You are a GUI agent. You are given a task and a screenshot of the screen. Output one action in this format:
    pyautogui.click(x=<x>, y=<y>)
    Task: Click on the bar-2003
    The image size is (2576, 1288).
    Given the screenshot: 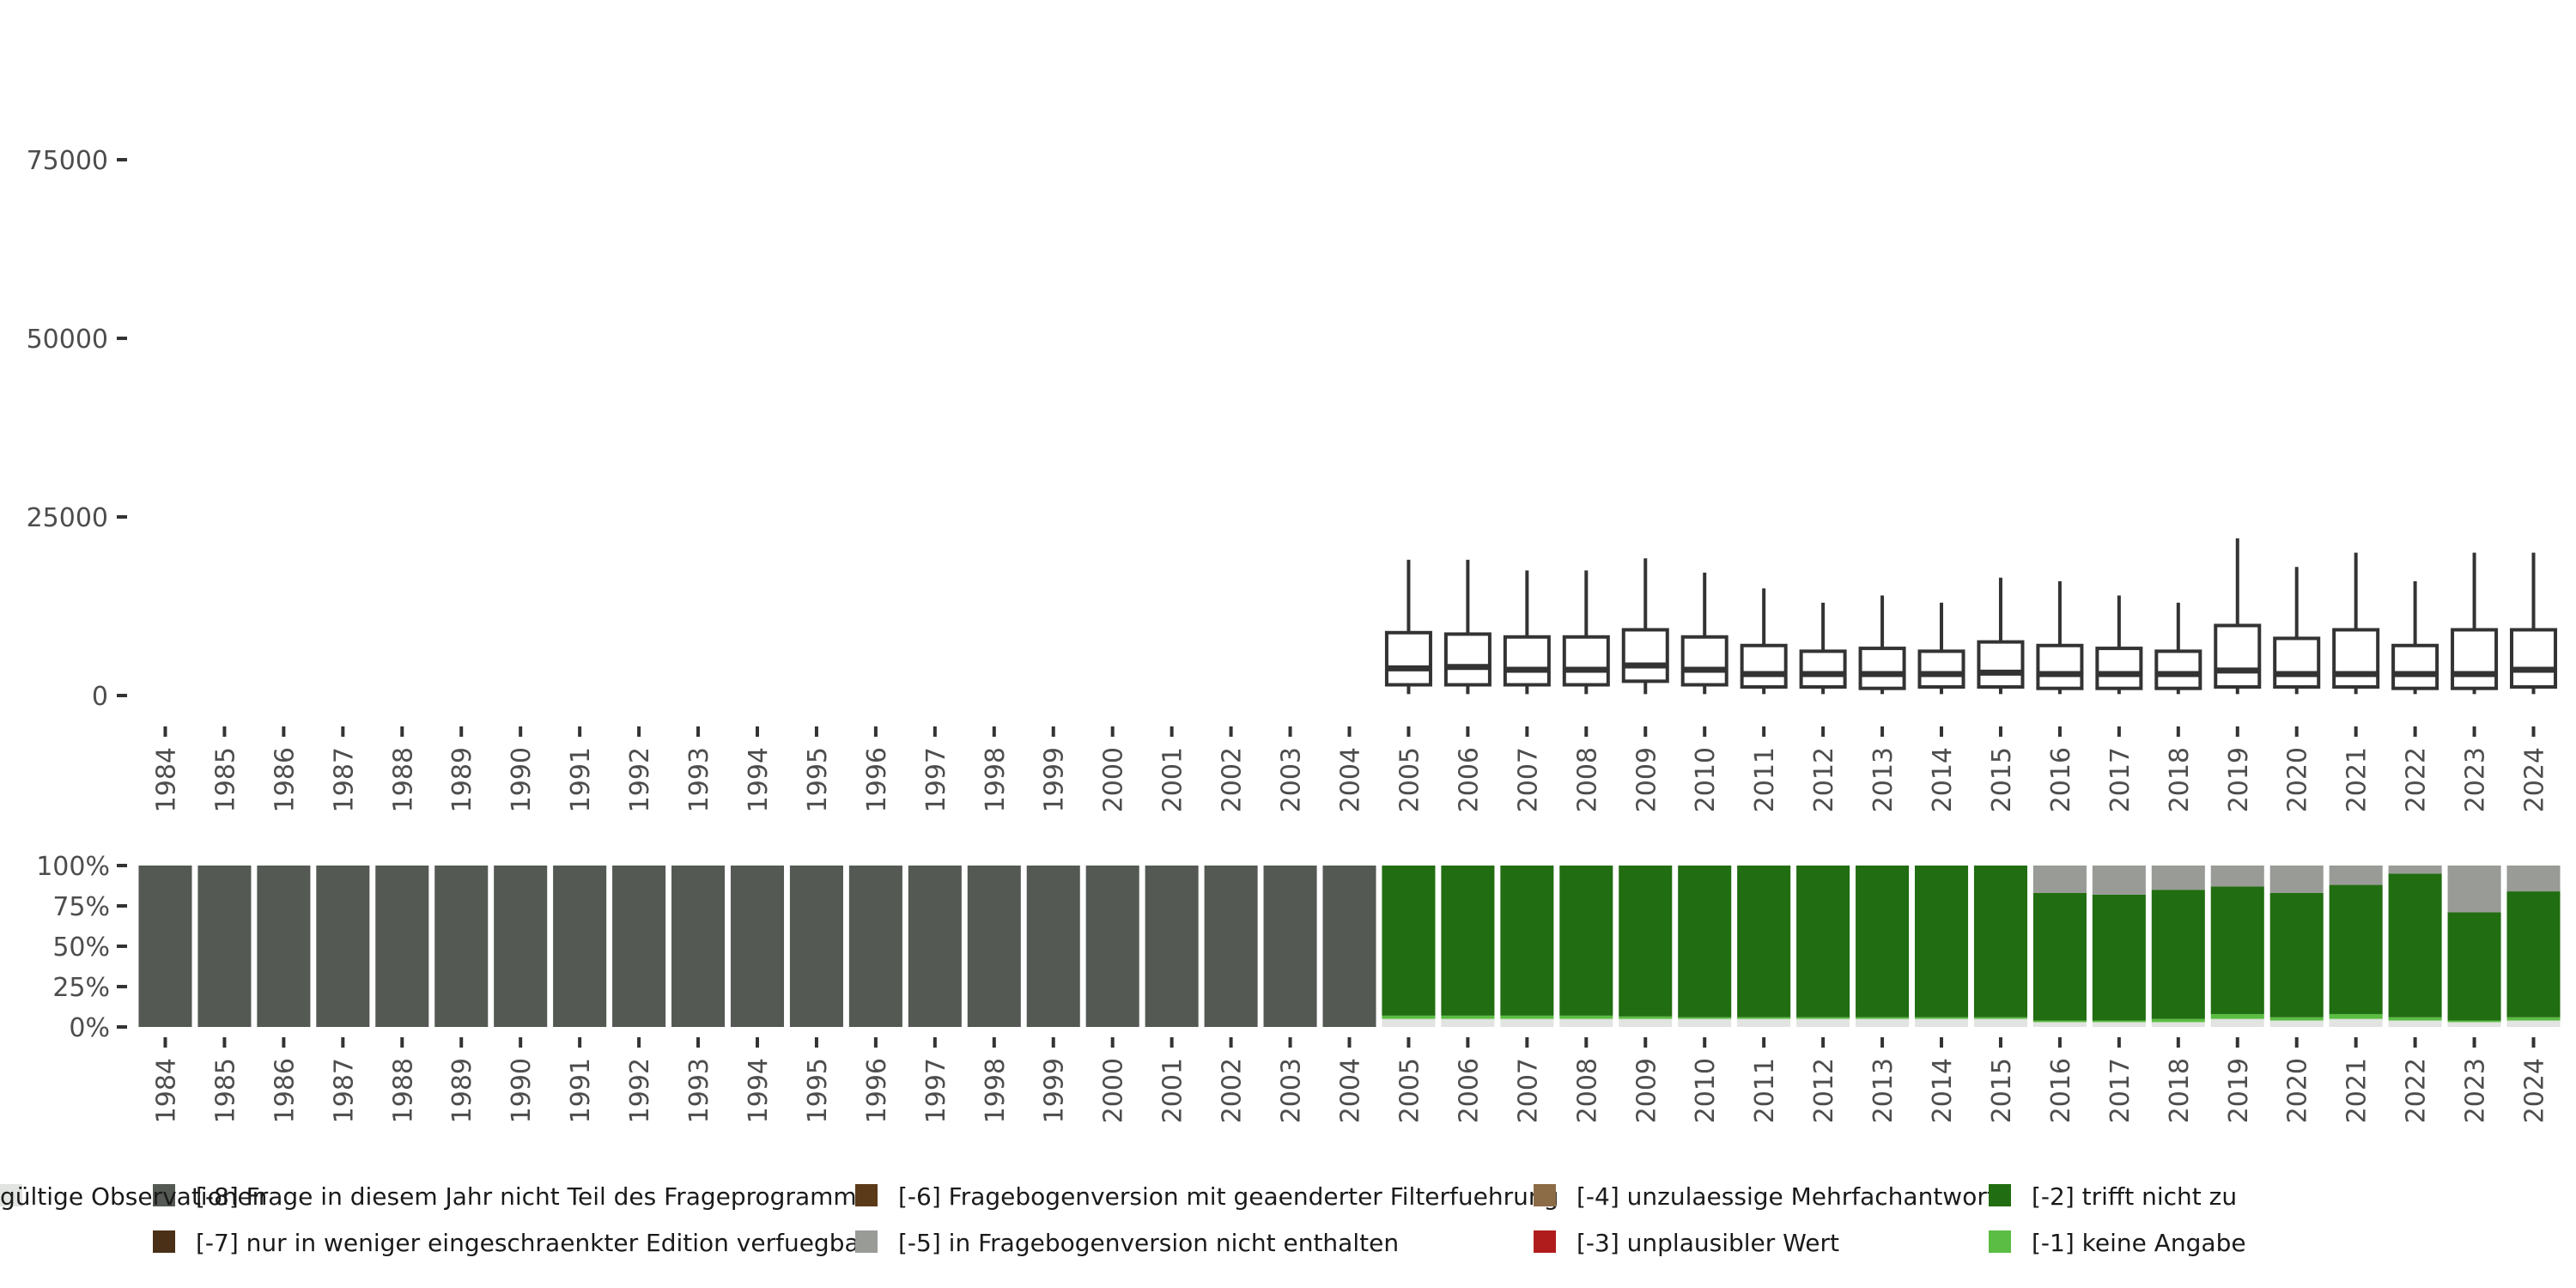 What is the action you would take?
    pyautogui.click(x=1290, y=947)
    